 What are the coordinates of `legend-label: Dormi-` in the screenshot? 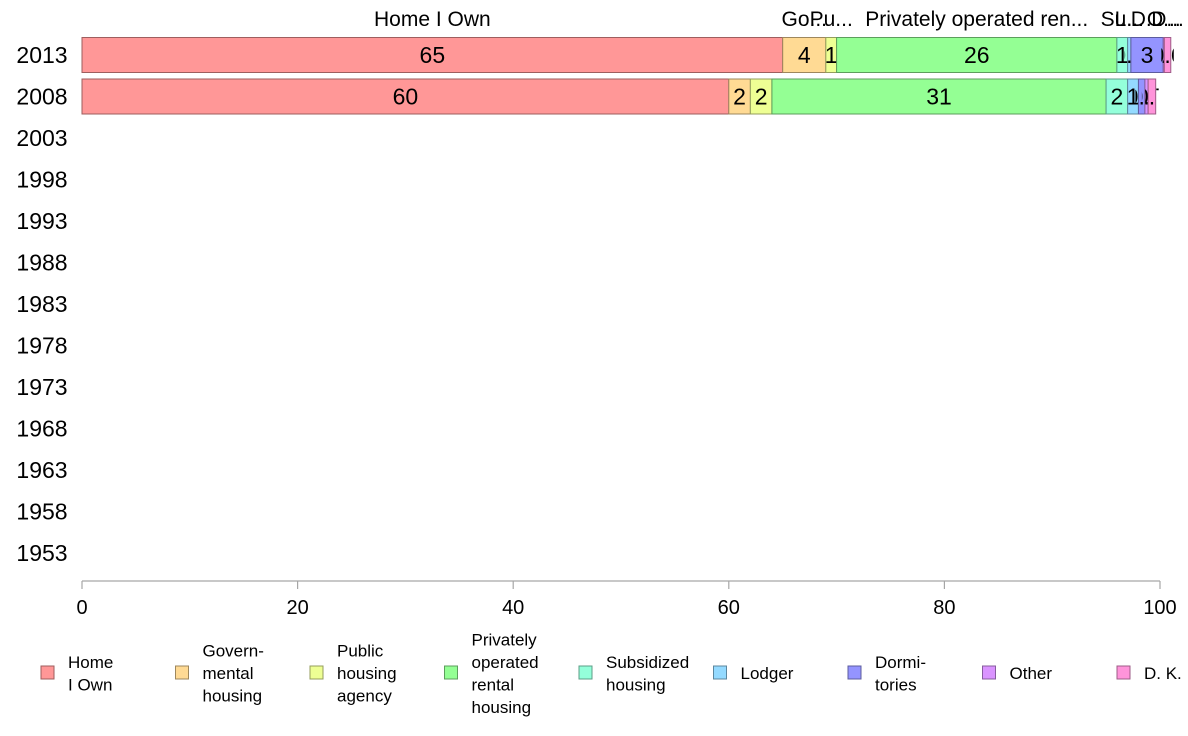 It's located at (900, 662).